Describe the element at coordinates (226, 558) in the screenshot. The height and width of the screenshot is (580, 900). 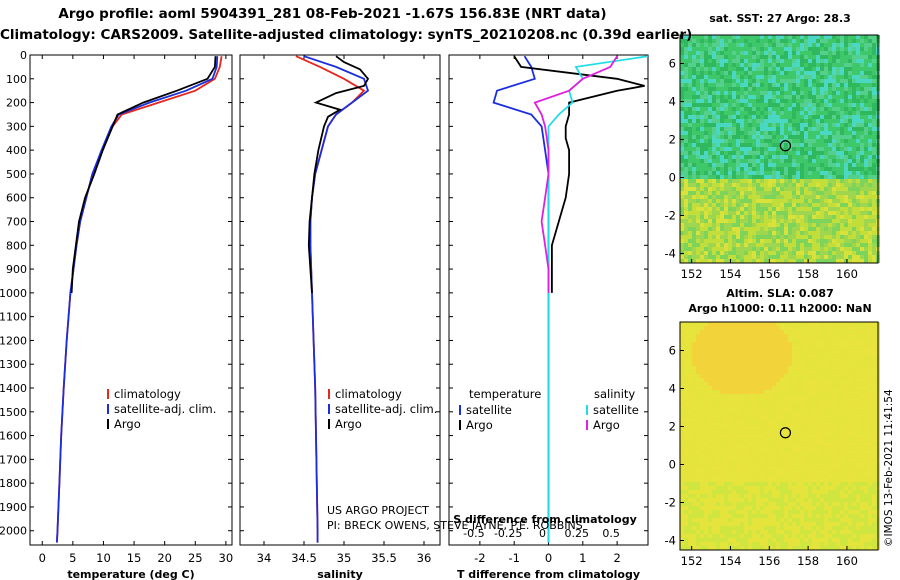
I see `x-tick-label: 30` at that location.